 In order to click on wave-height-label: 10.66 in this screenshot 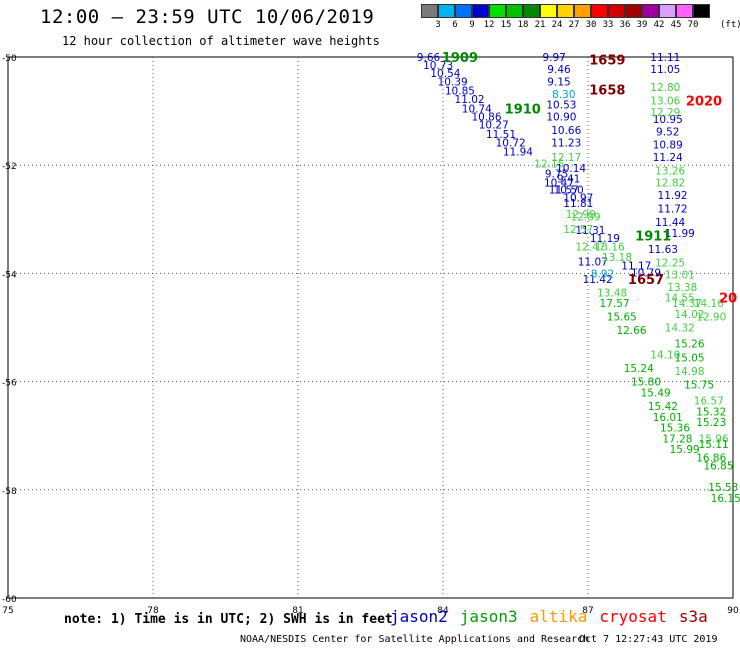, I will do `click(566, 131)`.